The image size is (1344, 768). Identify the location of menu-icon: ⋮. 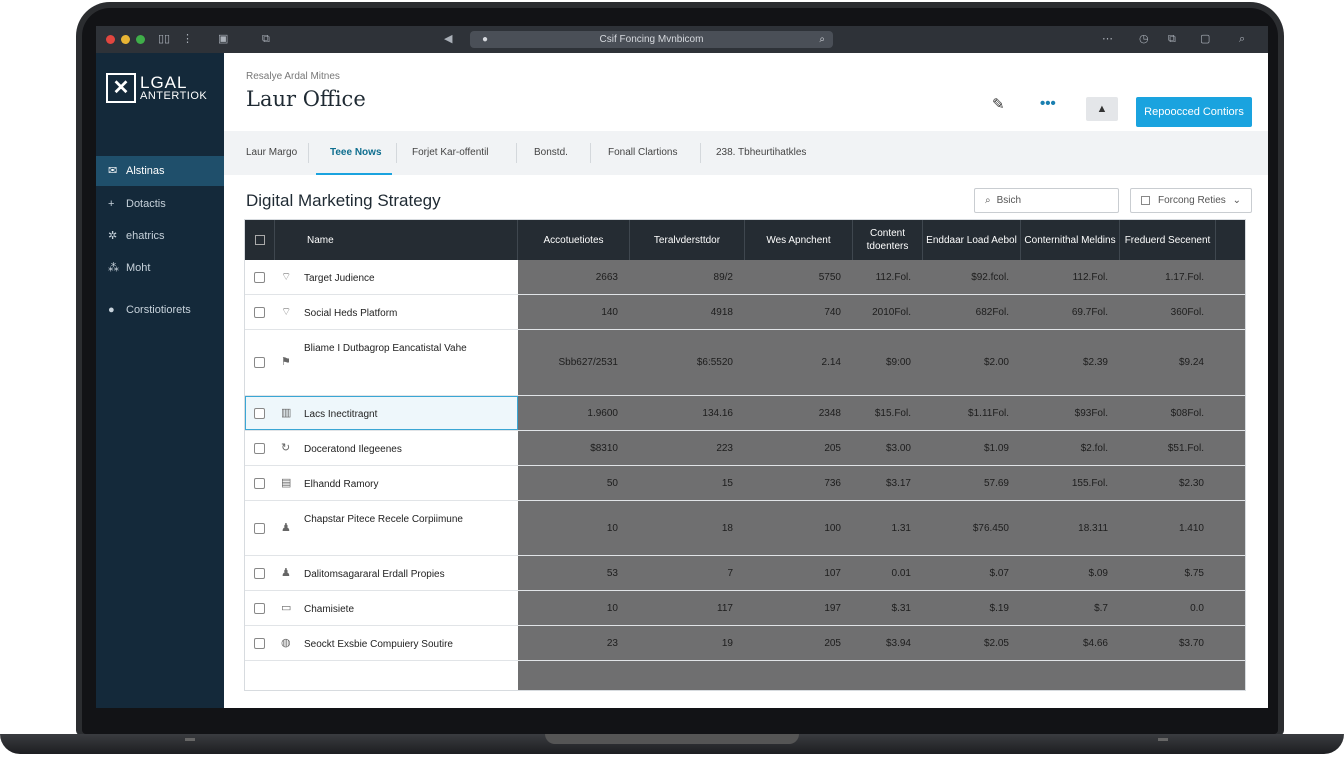
(187, 39).